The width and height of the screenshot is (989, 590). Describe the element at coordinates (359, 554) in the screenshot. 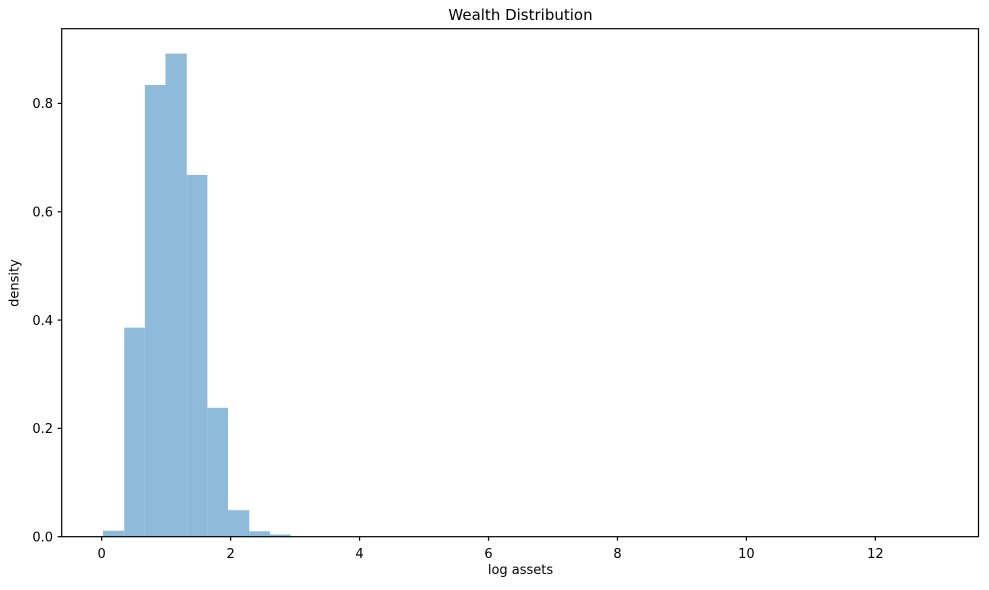

I see `x-tick-label: 4` at that location.